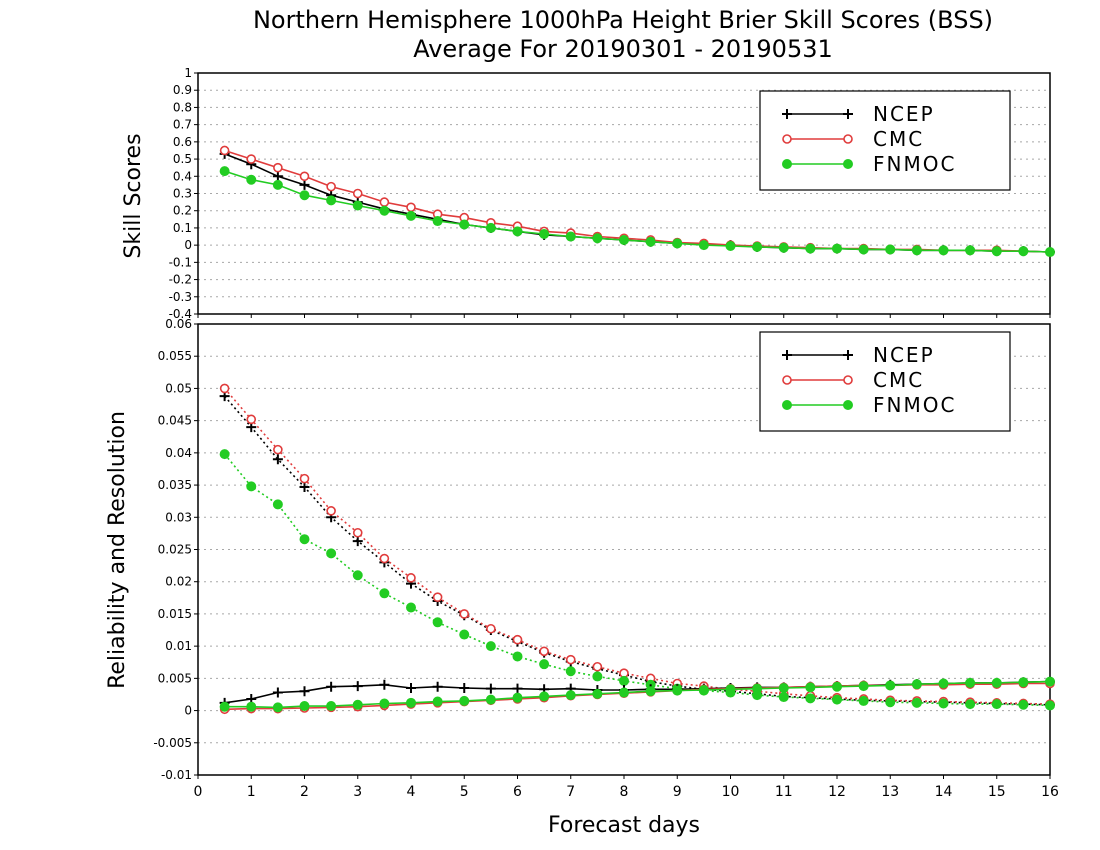 Image resolution: width=1100 pixels, height=850 pixels. What do you see at coordinates (175, 550) in the screenshot?
I see `y-tick-label: 0.025` at bounding box center [175, 550].